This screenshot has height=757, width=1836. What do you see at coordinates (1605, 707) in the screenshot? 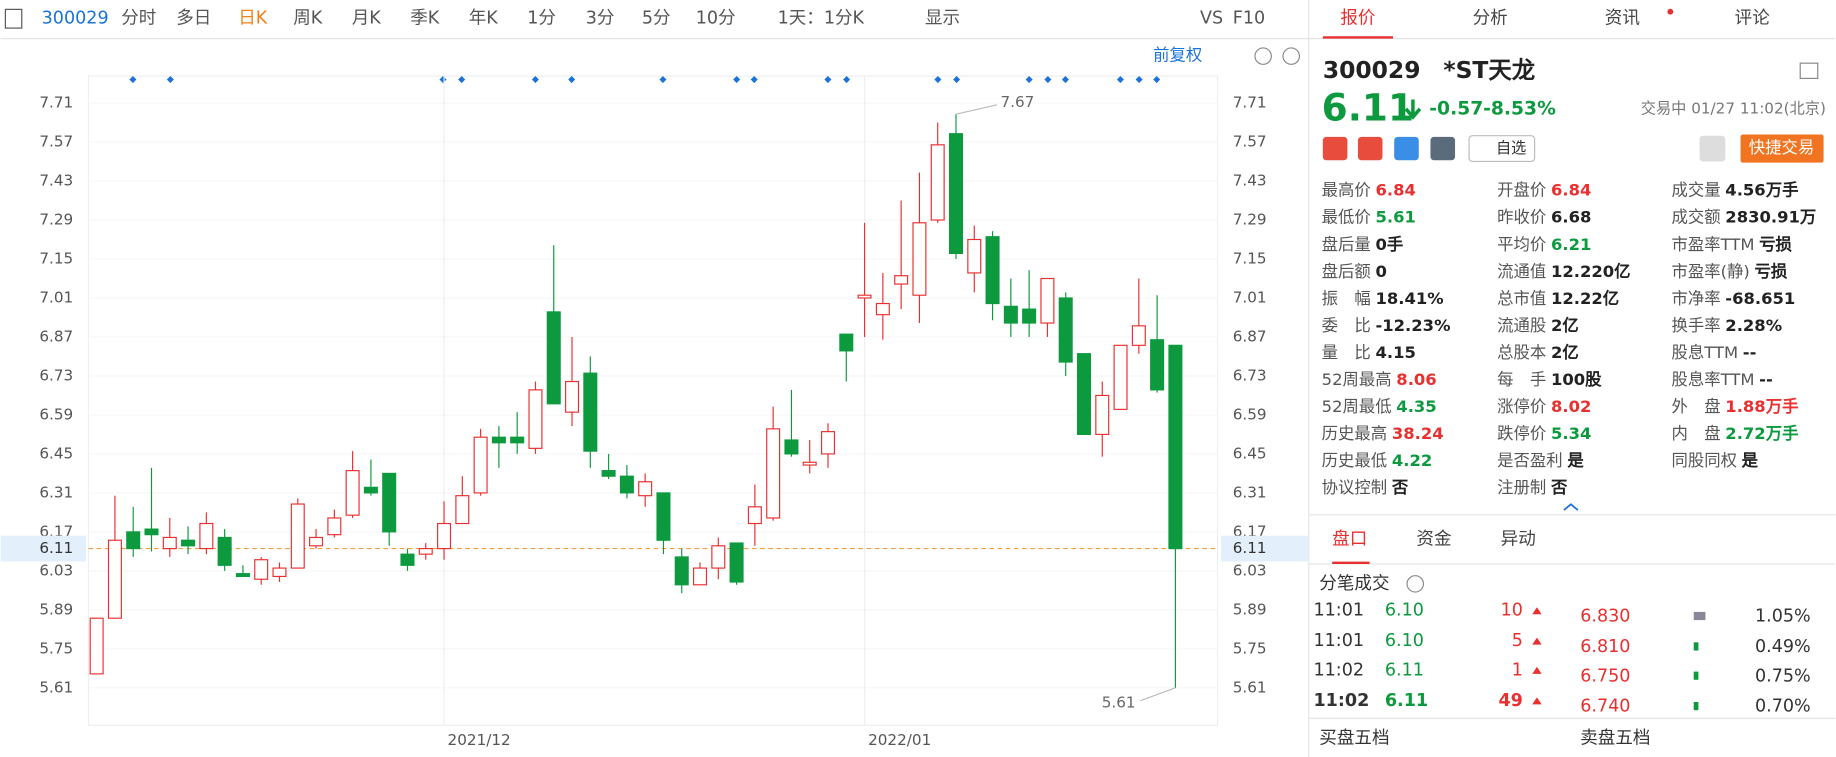
I see `dist-price: 6.740` at bounding box center [1605, 707].